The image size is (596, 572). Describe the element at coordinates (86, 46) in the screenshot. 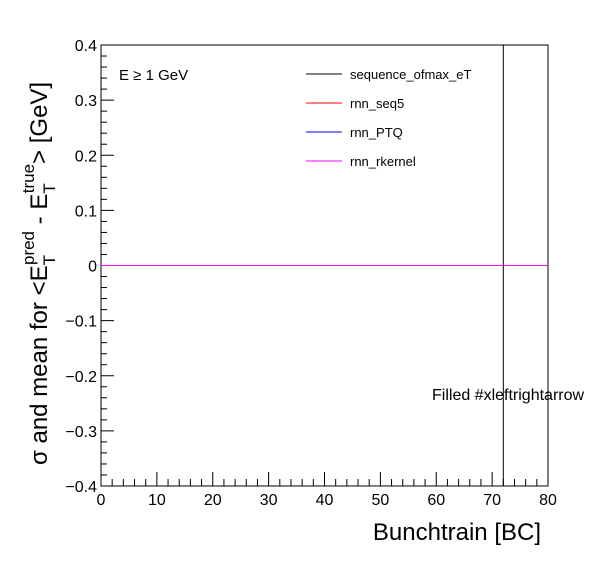

I see `y-tick-label: 0.4` at that location.